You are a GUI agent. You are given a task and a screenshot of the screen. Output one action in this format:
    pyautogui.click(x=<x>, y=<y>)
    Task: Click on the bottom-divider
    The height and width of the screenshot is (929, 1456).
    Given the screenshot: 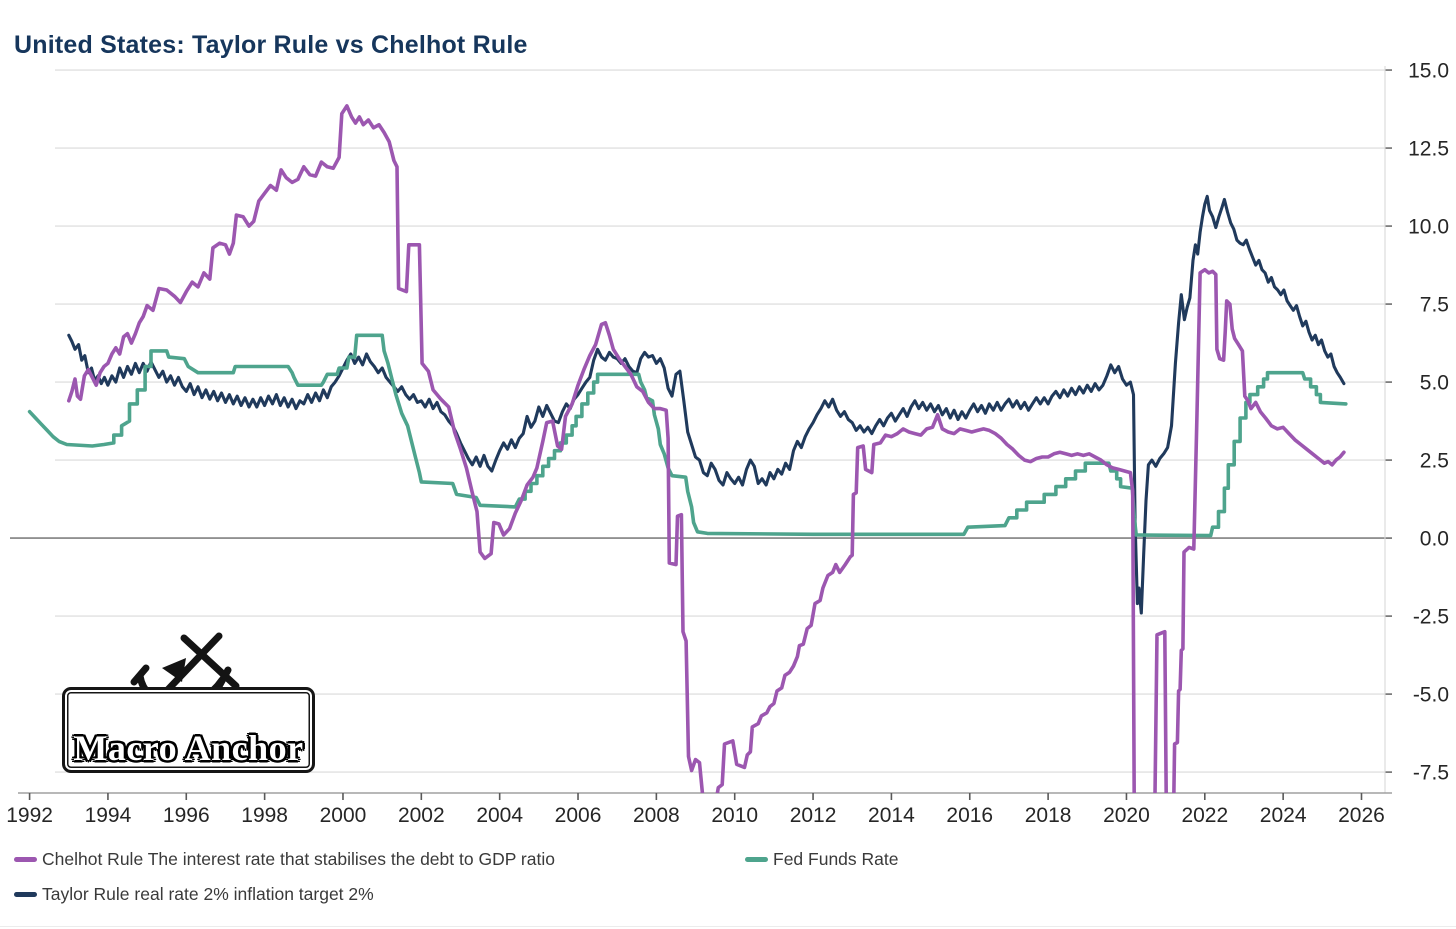 What is the action you would take?
    pyautogui.click(x=728, y=926)
    